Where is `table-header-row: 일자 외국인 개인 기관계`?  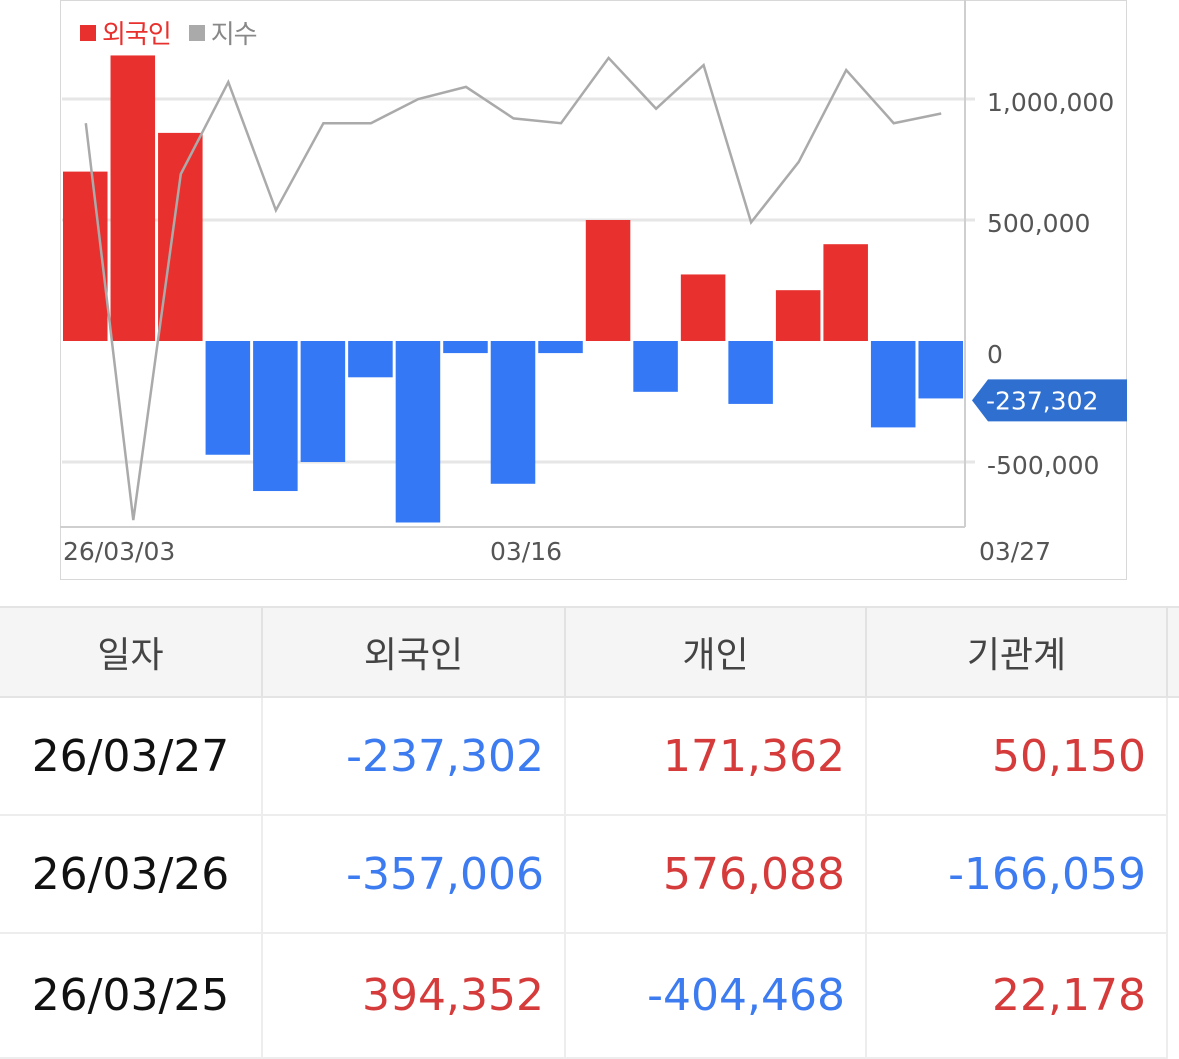 table-header-row: 일자 외국인 개인 기관계 is located at coordinates (589, 652).